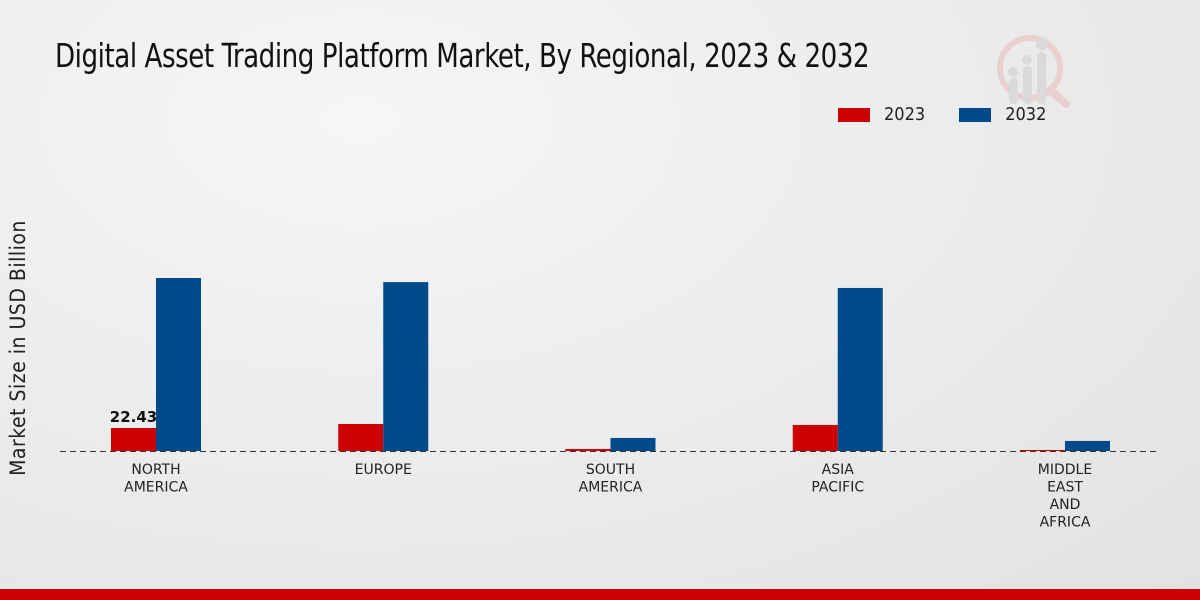  Describe the element at coordinates (1002, 114) in the screenshot. I see `legend-item-2032: 2032` at that location.